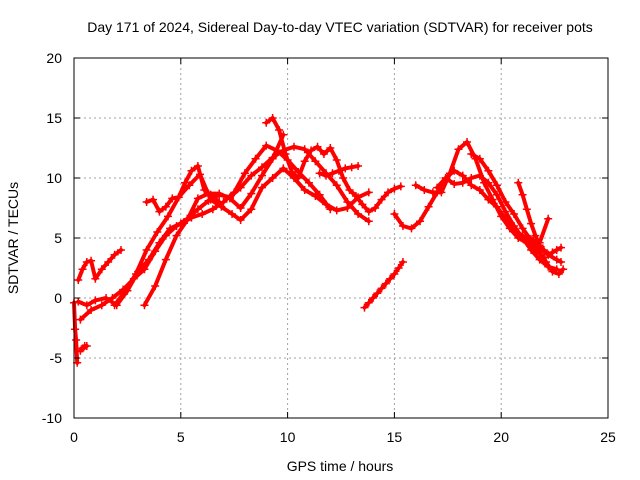 This screenshot has height=480, width=640. Describe the element at coordinates (288, 437) in the screenshot. I see `x-tick-label: 10` at that location.